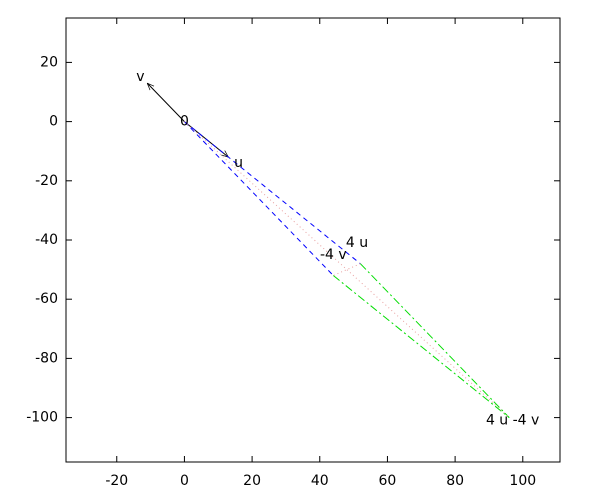  I want to click on y-tick-label: -20, so click(46, 181).